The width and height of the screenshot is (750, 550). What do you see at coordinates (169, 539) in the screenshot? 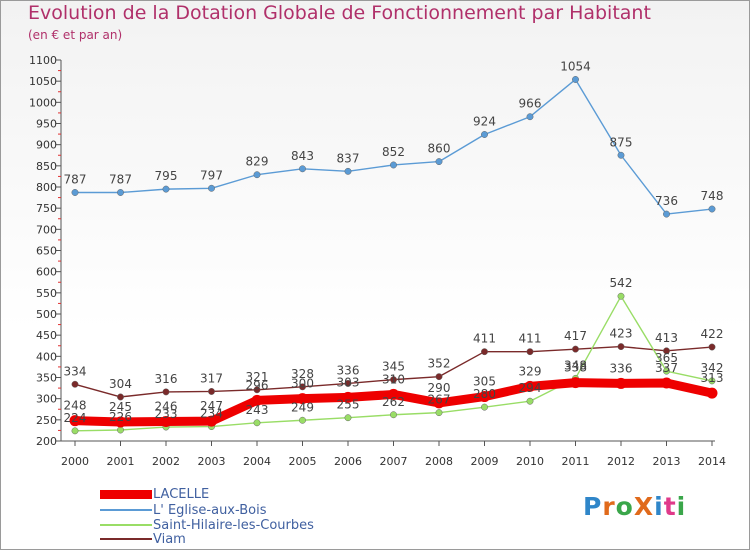
I see `legend-label-viam: Viam` at bounding box center [169, 539].